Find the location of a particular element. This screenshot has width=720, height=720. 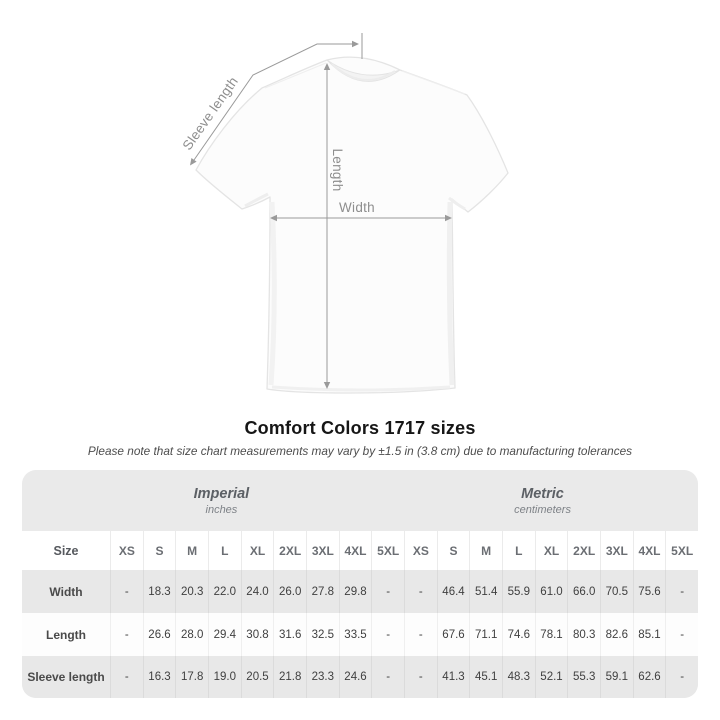

metric-sublabel: centimeters is located at coordinates (542, 509).